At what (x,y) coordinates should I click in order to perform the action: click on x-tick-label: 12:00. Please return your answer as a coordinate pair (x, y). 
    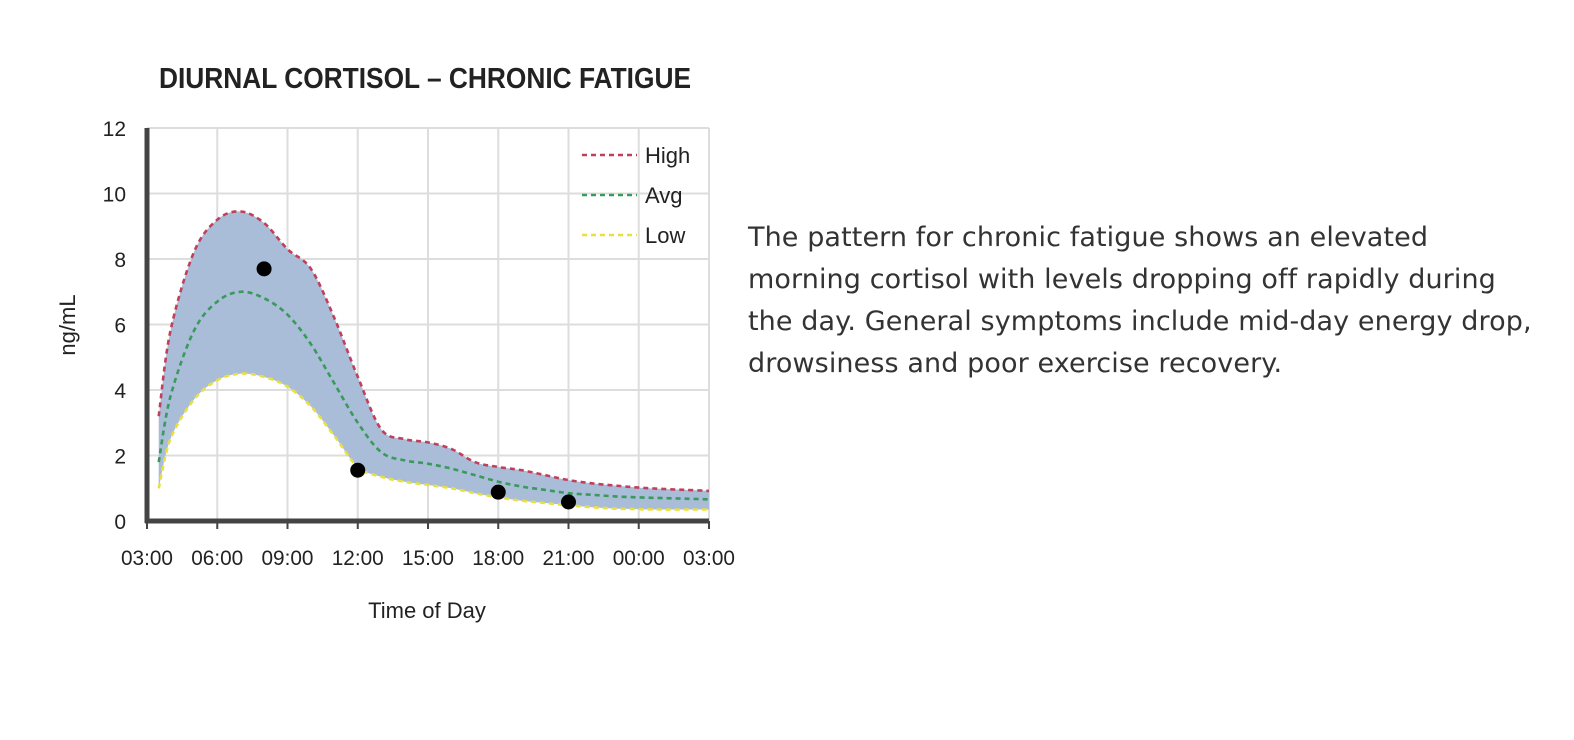
    Looking at the image, I should click on (358, 558).